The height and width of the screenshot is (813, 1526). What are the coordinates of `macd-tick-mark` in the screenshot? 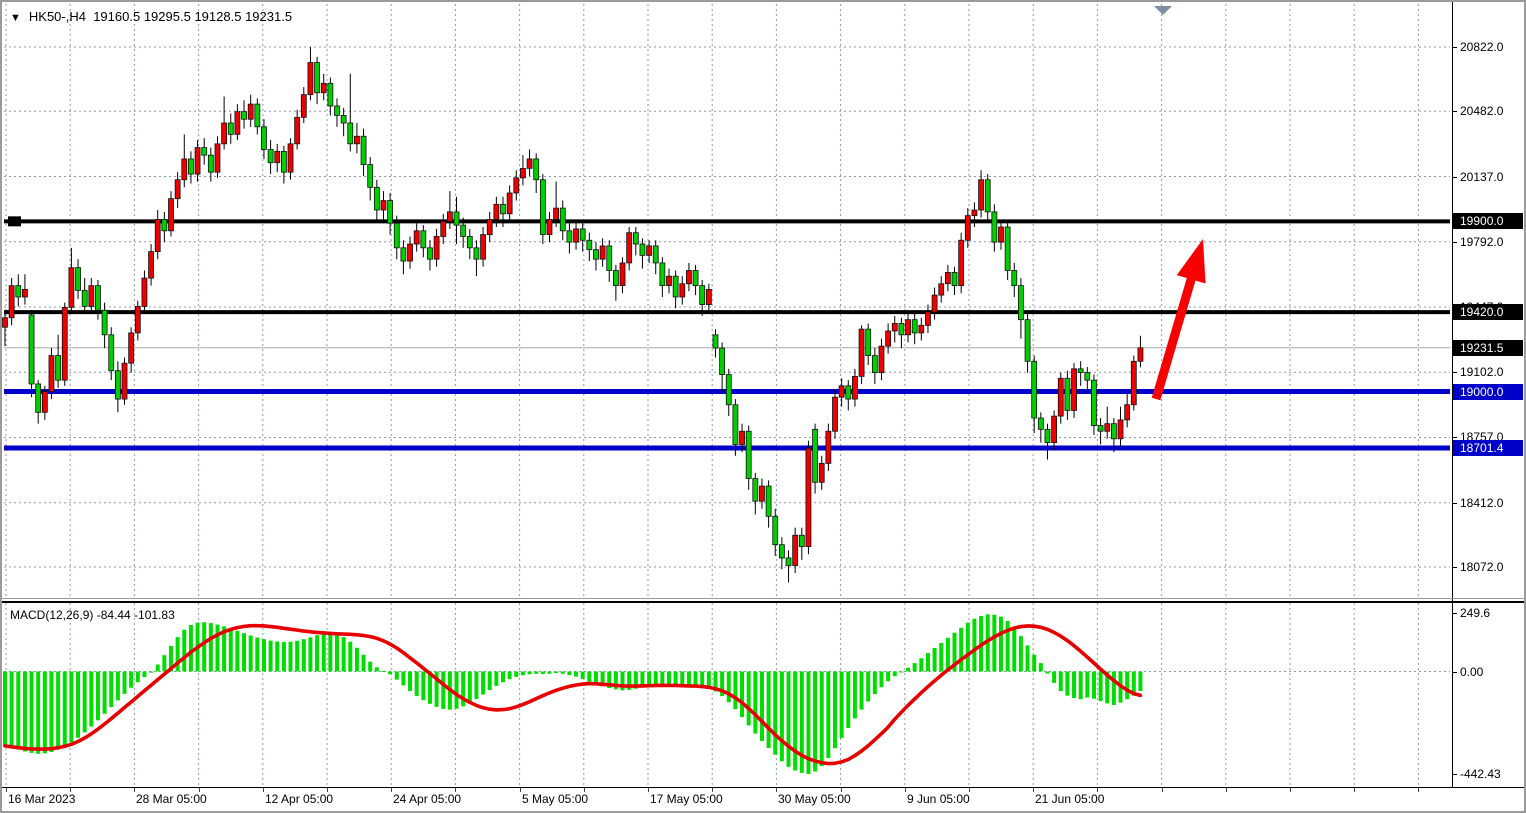 It's located at (1454, 774).